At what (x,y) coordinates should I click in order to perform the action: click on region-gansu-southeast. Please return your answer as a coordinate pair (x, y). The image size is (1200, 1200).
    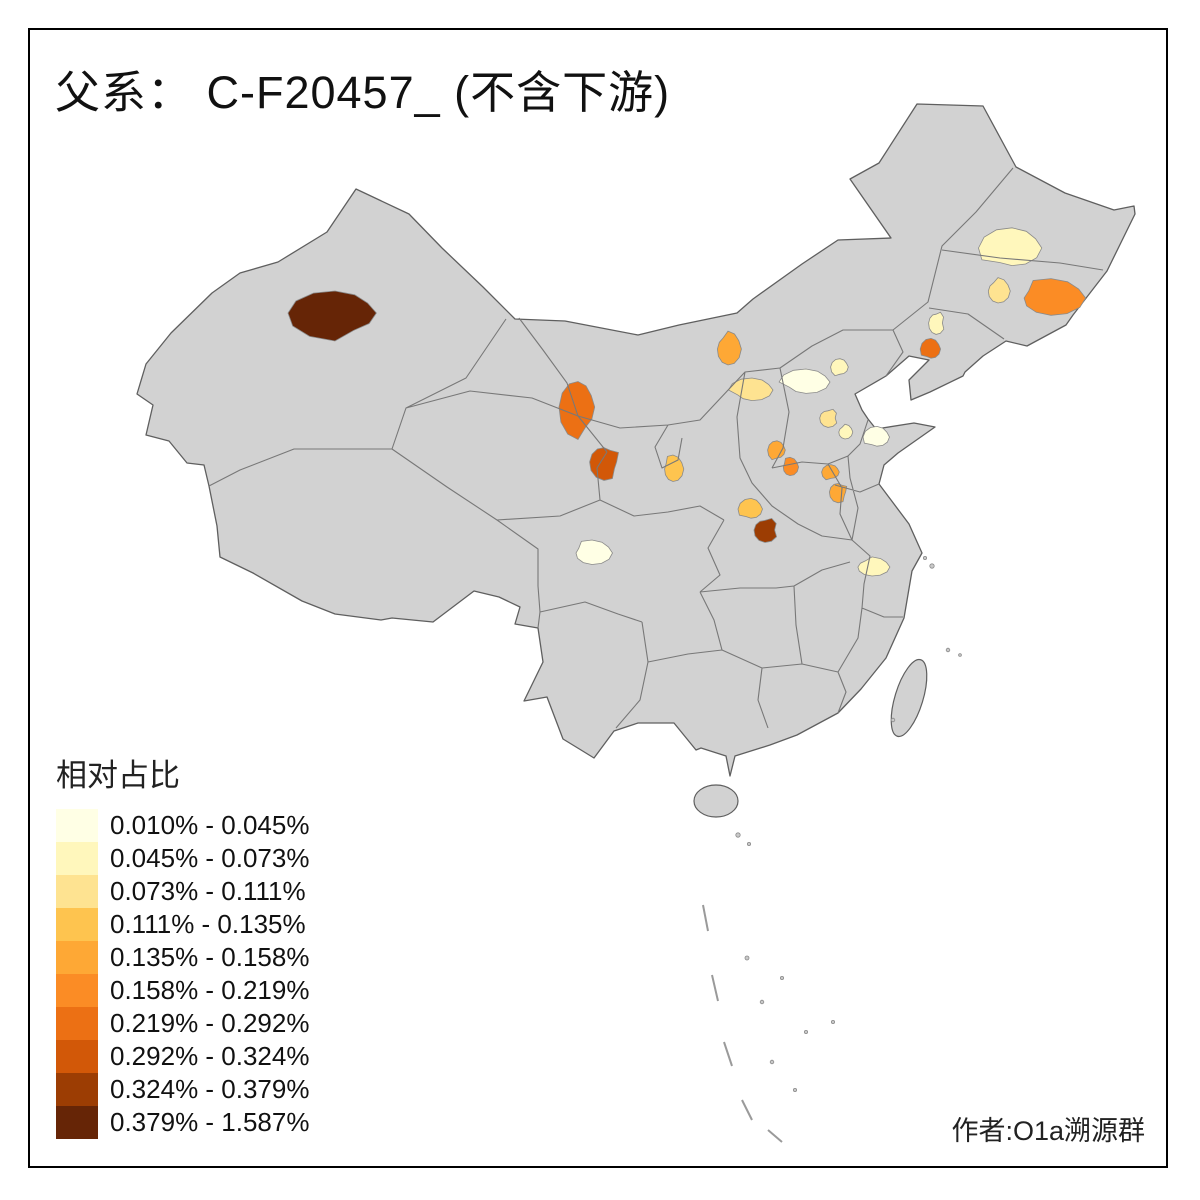
    Looking at the image, I should click on (604, 464).